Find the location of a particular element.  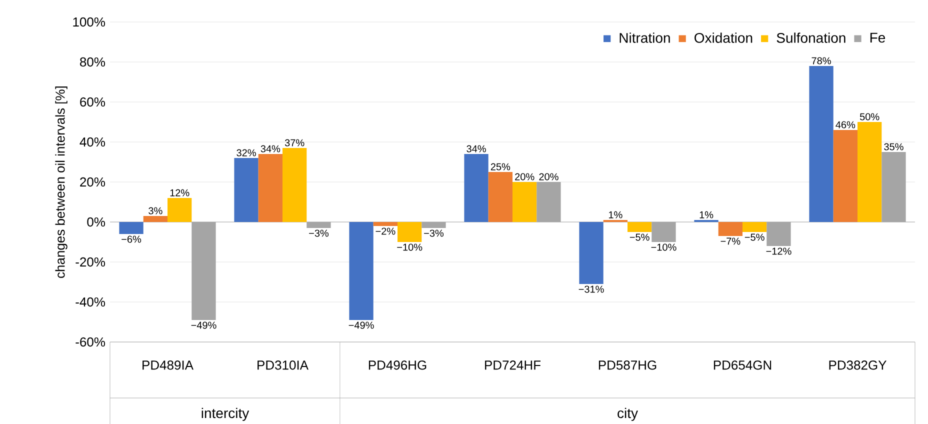

y-tick-label: 80% is located at coordinates (93, 62).